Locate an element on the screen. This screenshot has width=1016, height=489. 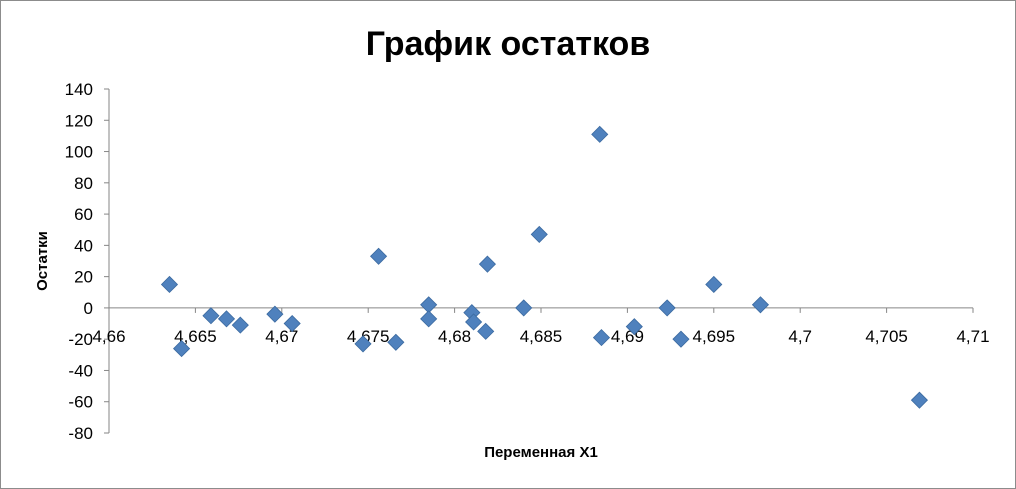
x-tick-label: 4,685 is located at coordinates (541, 336).